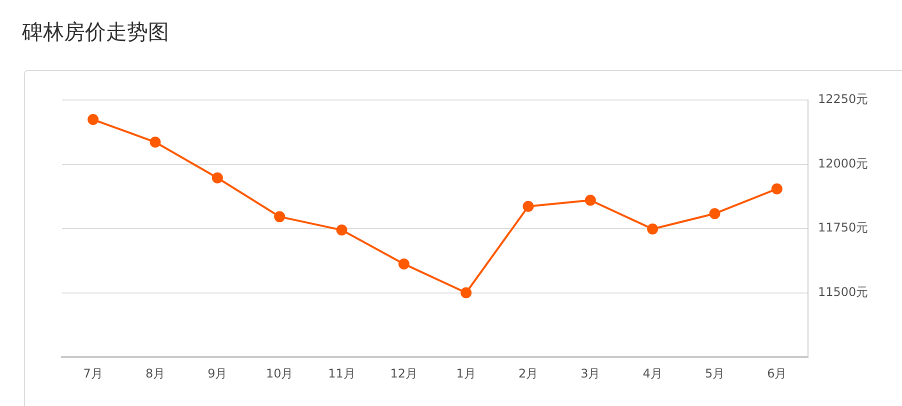 The image size is (902, 406). What do you see at coordinates (528, 373) in the screenshot?
I see `x-tick-label: 2月` at bounding box center [528, 373].